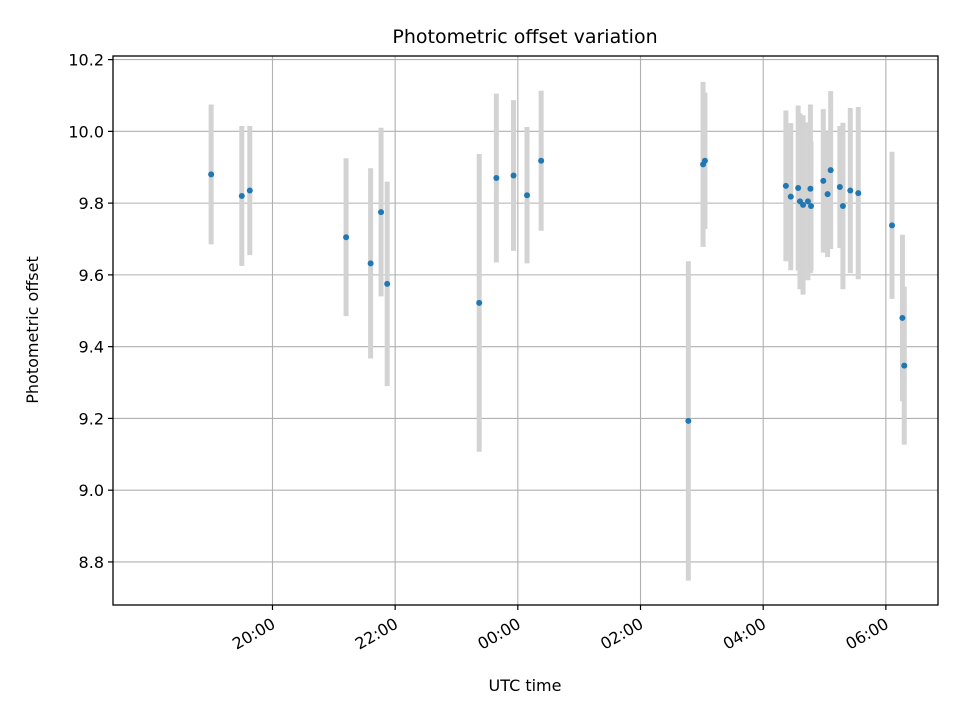 This screenshot has width=960, height=720. Describe the element at coordinates (90, 311) in the screenshot. I see `y-axis-ticks: 8.8 9.0 9.2 9.4 9.6 9.8 10.0 10.2` at that location.